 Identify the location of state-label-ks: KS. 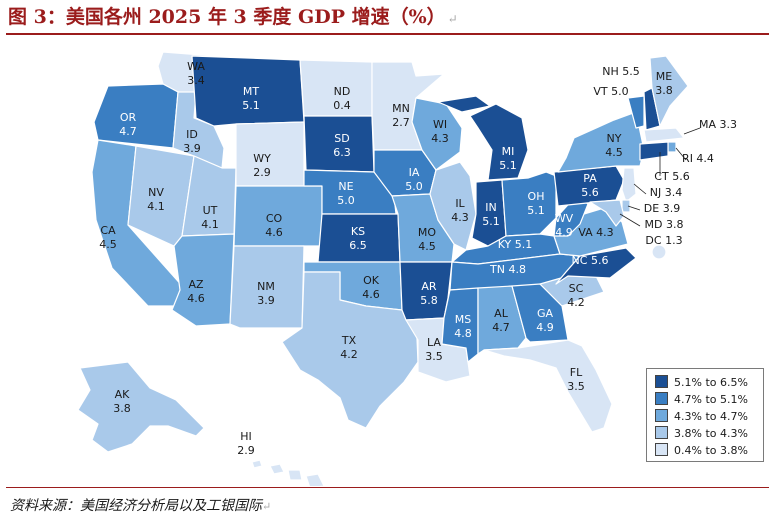
(358, 231).